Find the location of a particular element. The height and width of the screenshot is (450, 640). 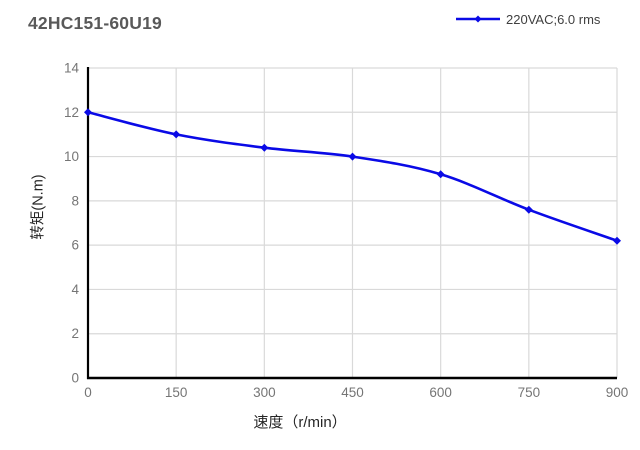

x-tick-label-900: 900 is located at coordinates (617, 392).